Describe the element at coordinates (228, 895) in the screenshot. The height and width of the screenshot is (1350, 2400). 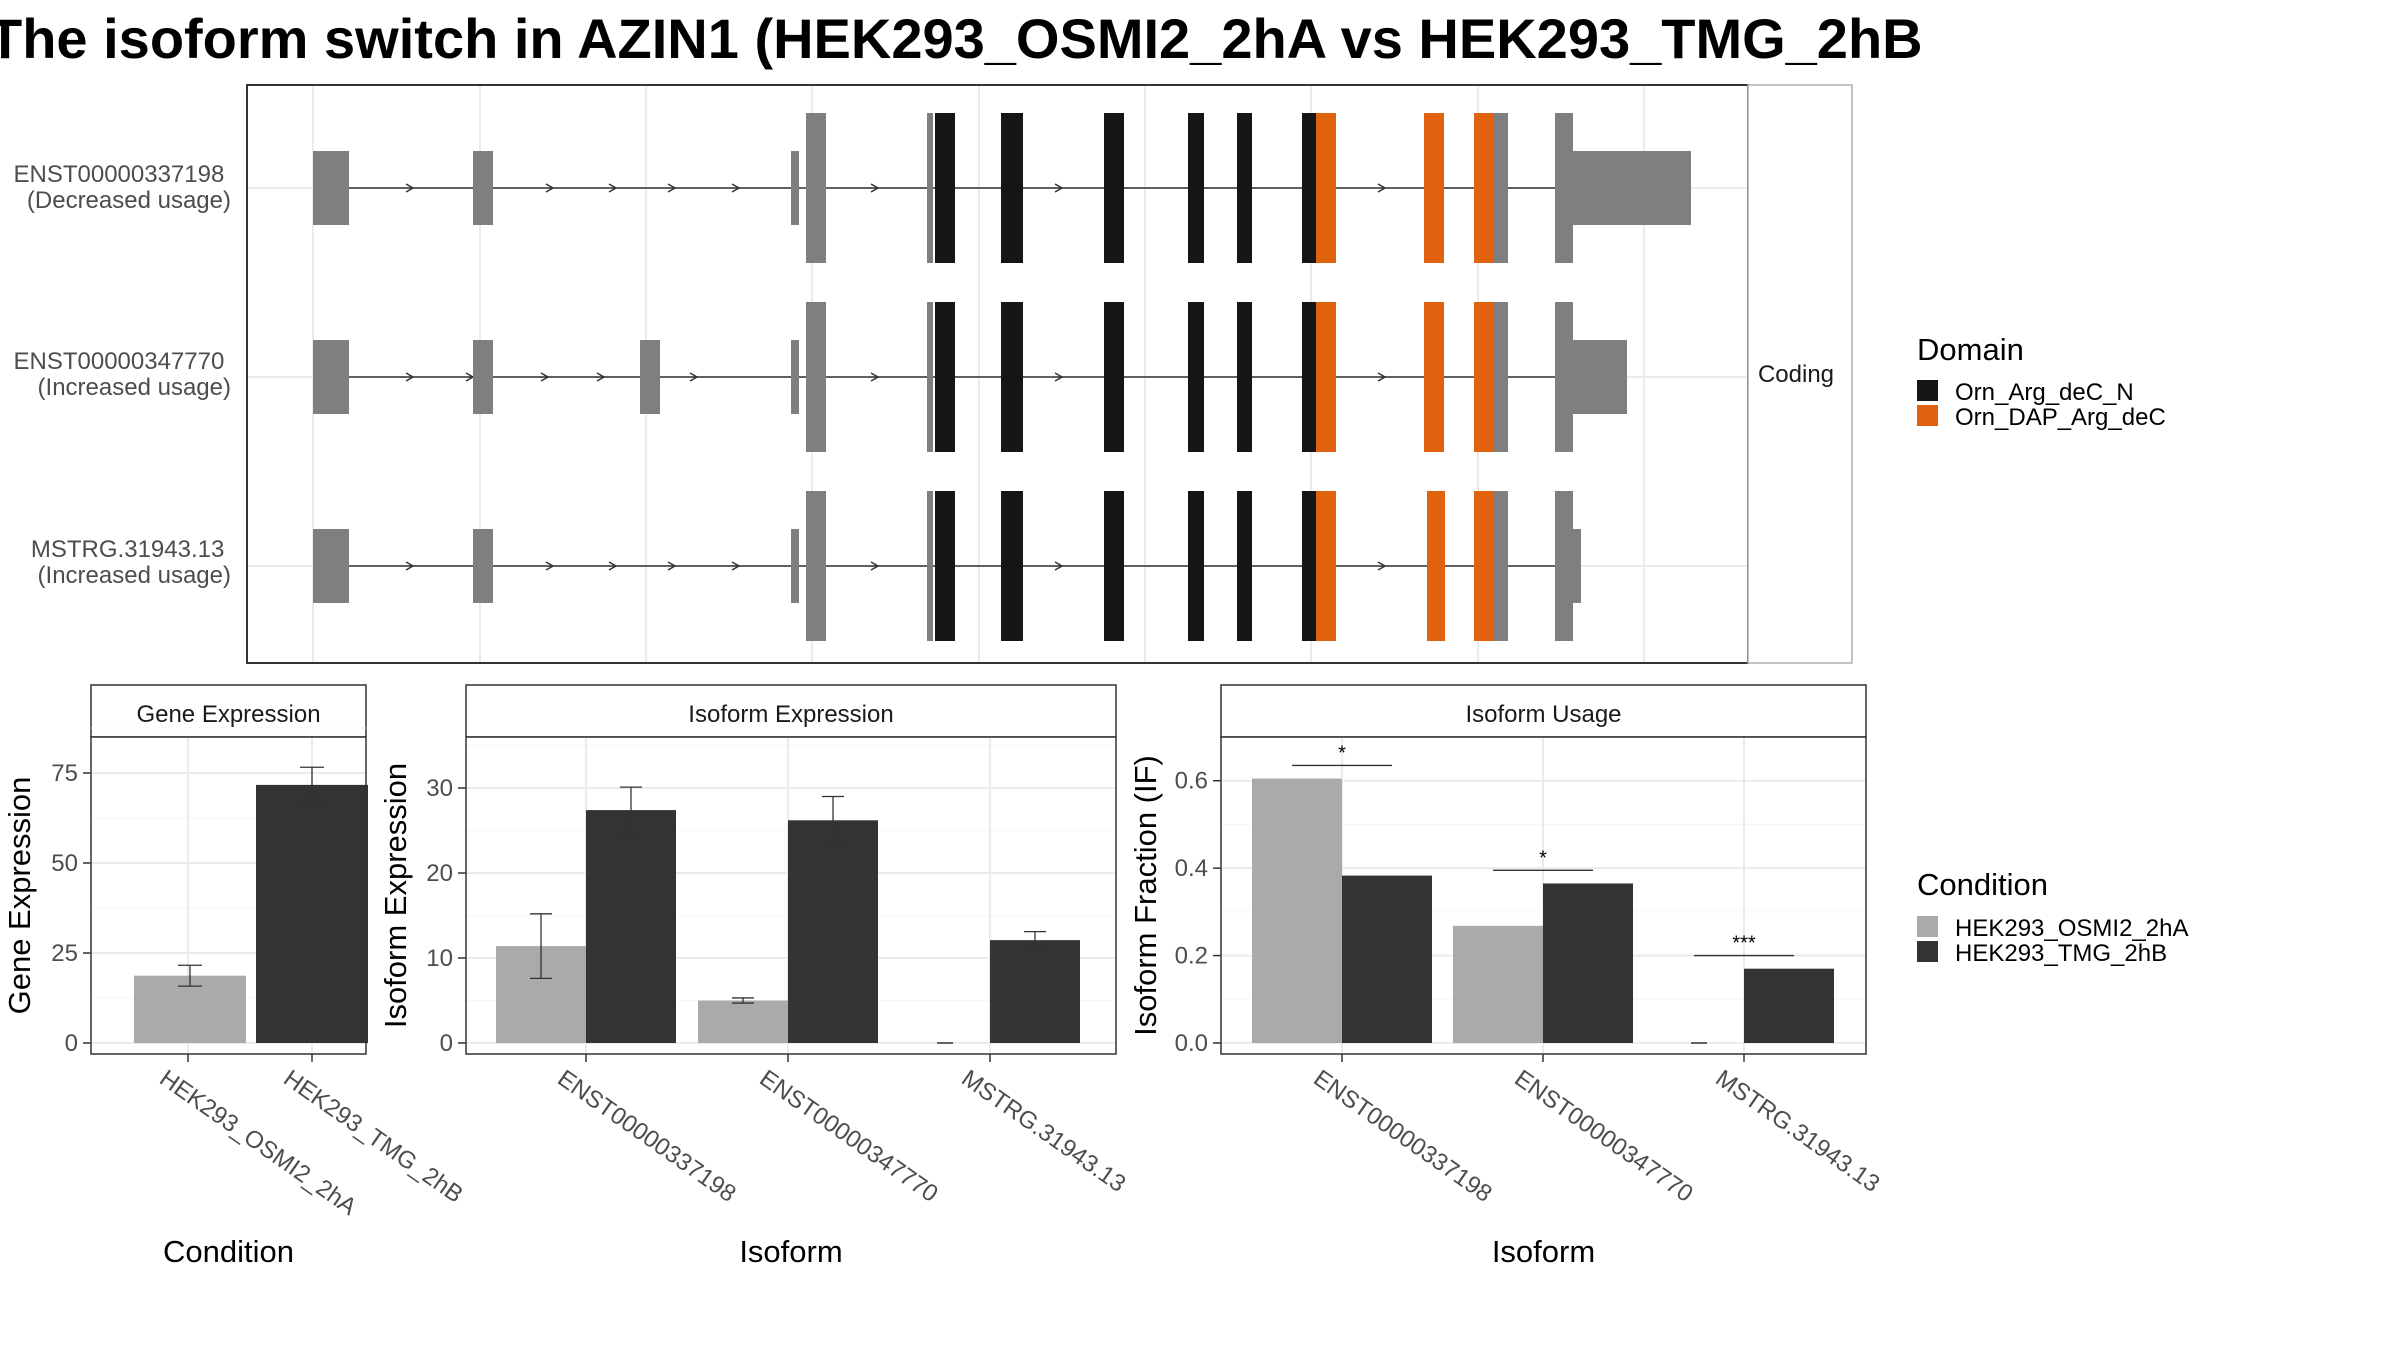
I see `gene-plot-border` at that location.